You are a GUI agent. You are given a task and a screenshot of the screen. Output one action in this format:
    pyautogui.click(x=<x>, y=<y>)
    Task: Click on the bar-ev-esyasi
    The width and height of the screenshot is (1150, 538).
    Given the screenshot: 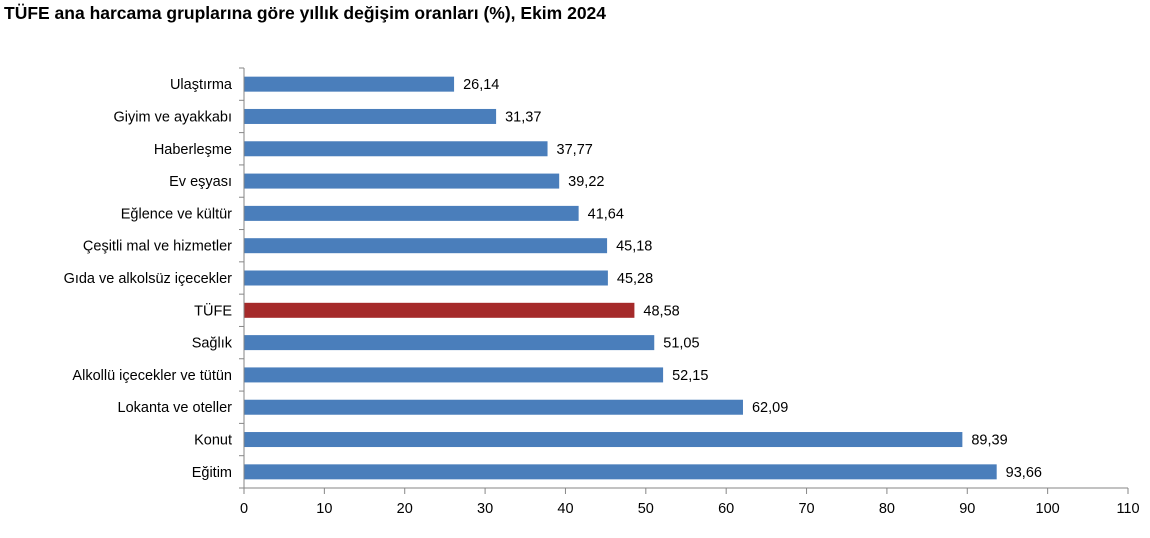 What is the action you would take?
    pyautogui.click(x=402, y=181)
    